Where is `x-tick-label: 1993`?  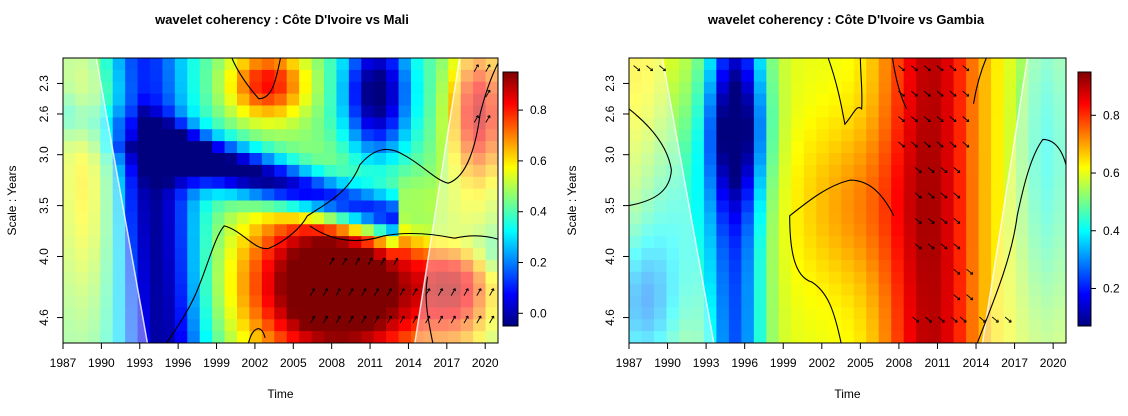 x-tick-label: 1993 is located at coordinates (139, 363).